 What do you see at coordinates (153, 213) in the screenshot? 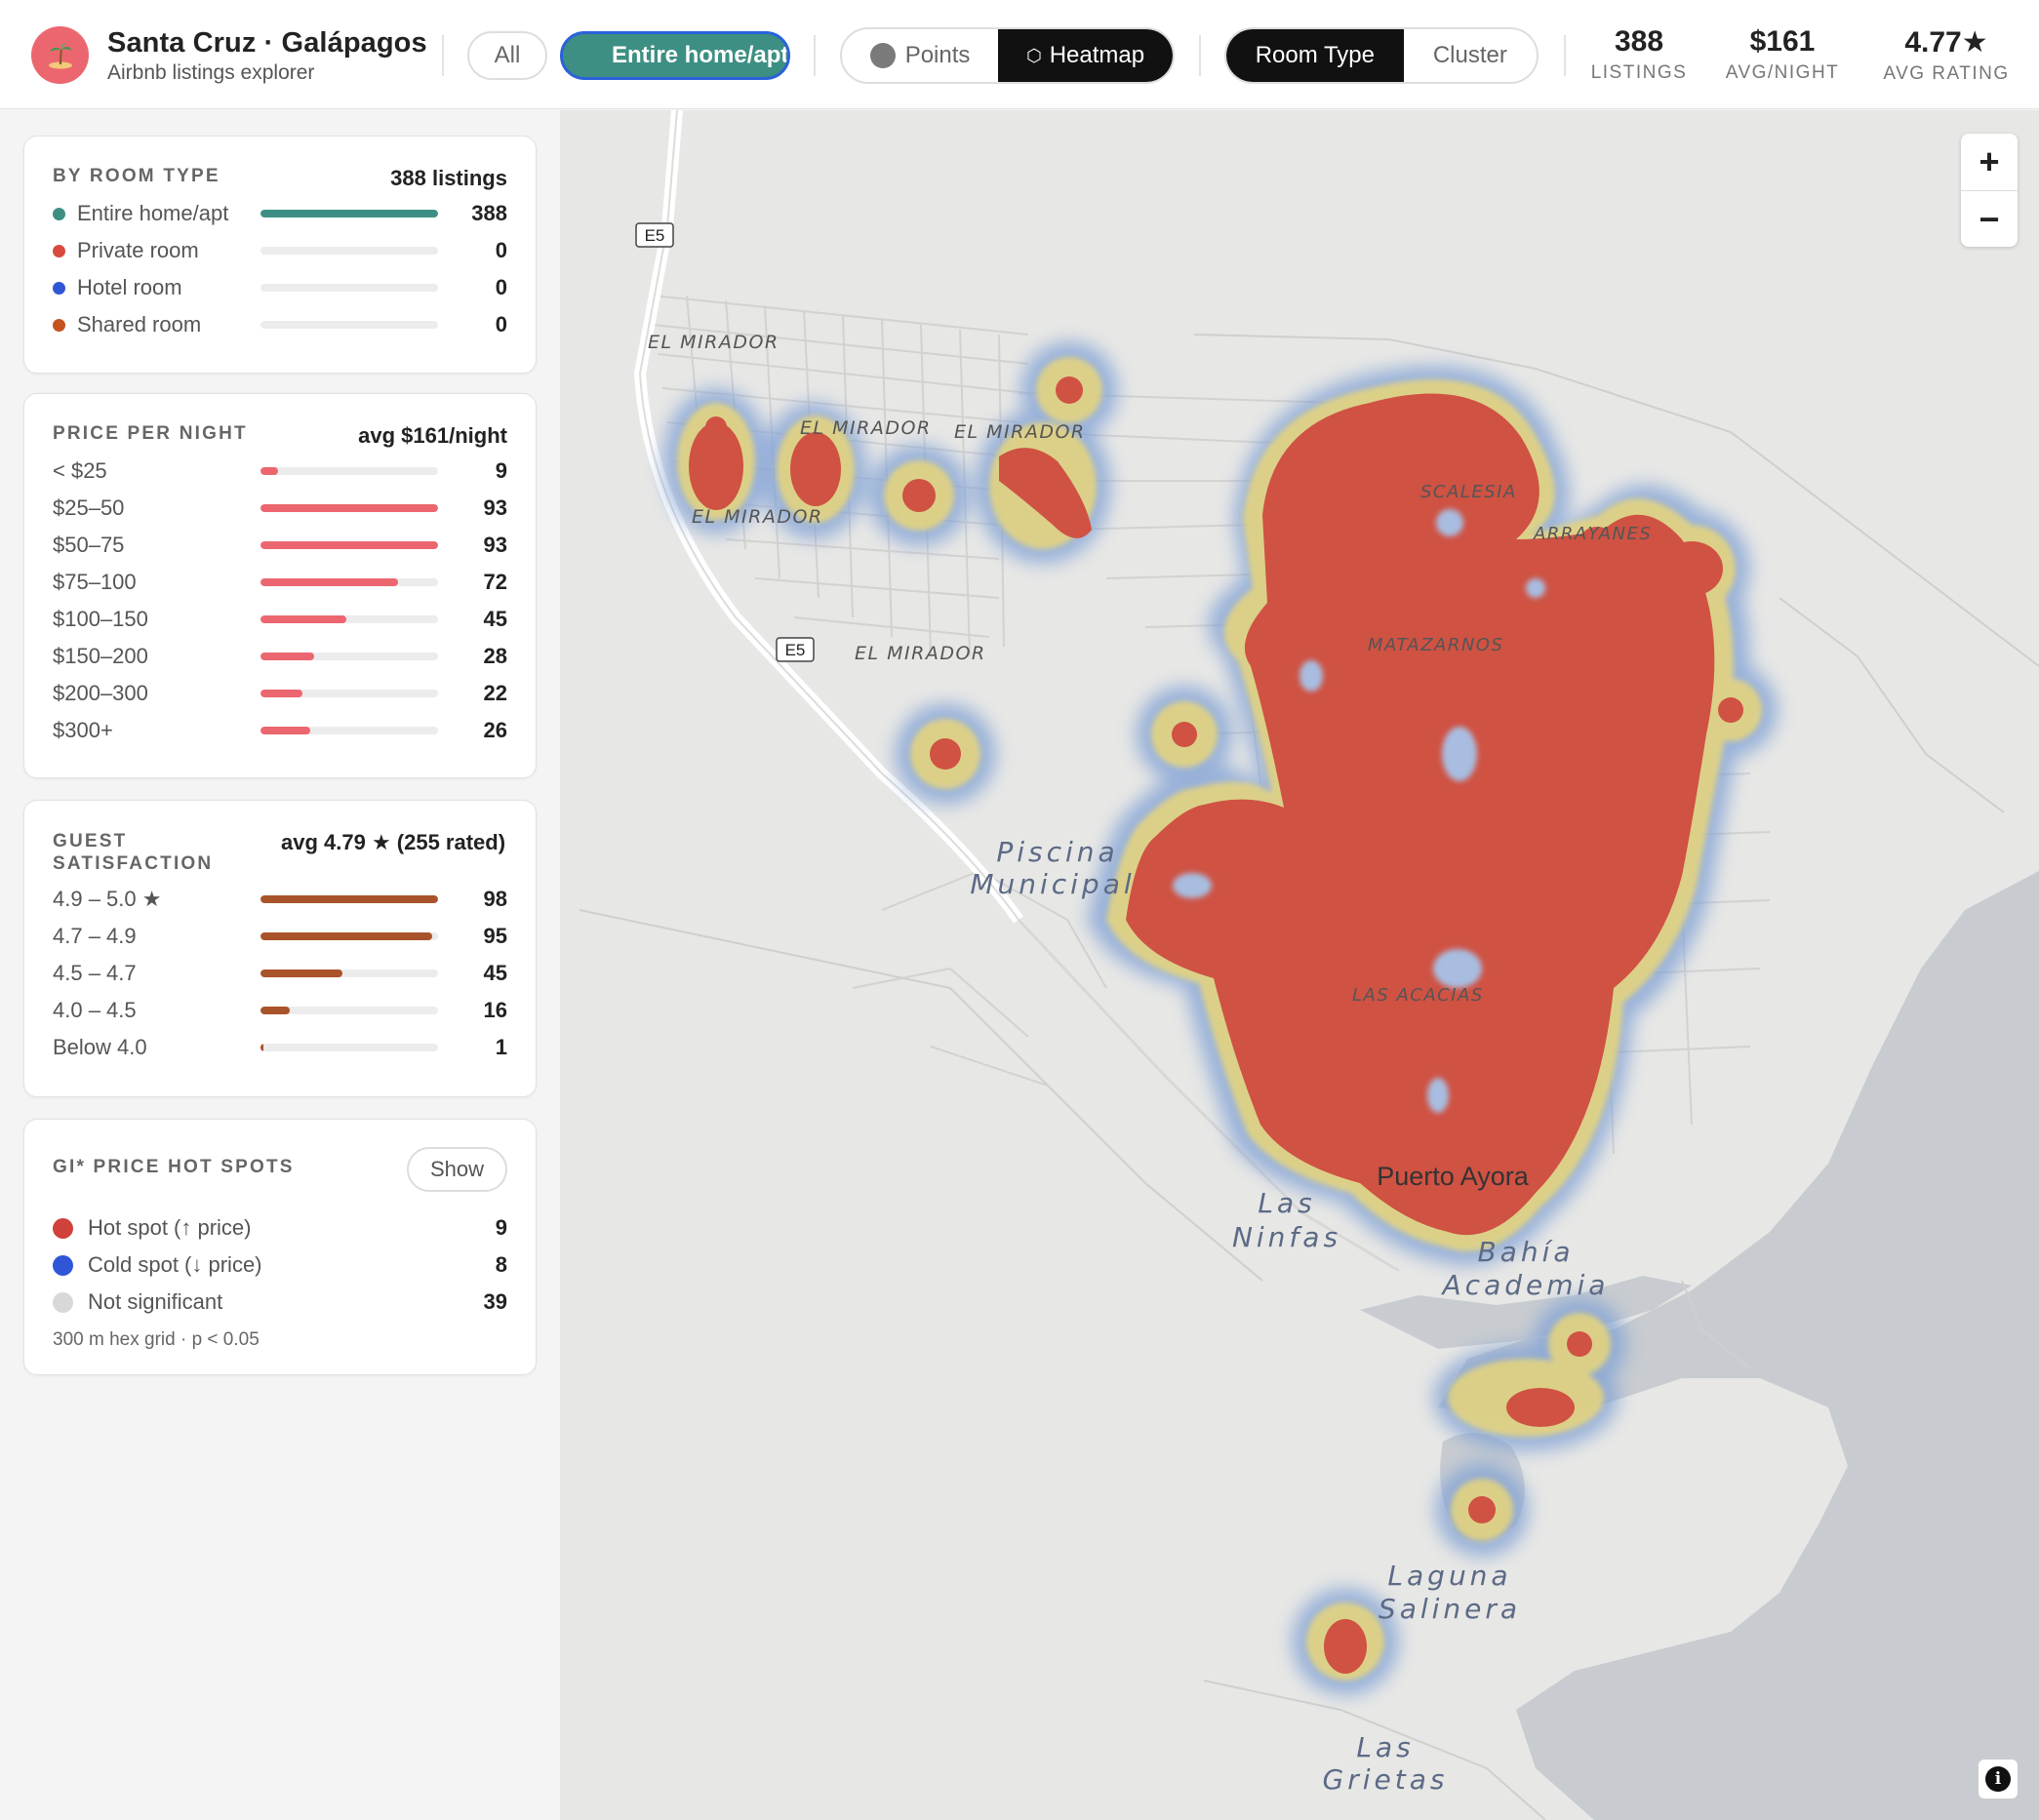
I see `row-label: Entire home/apt` at bounding box center [153, 213].